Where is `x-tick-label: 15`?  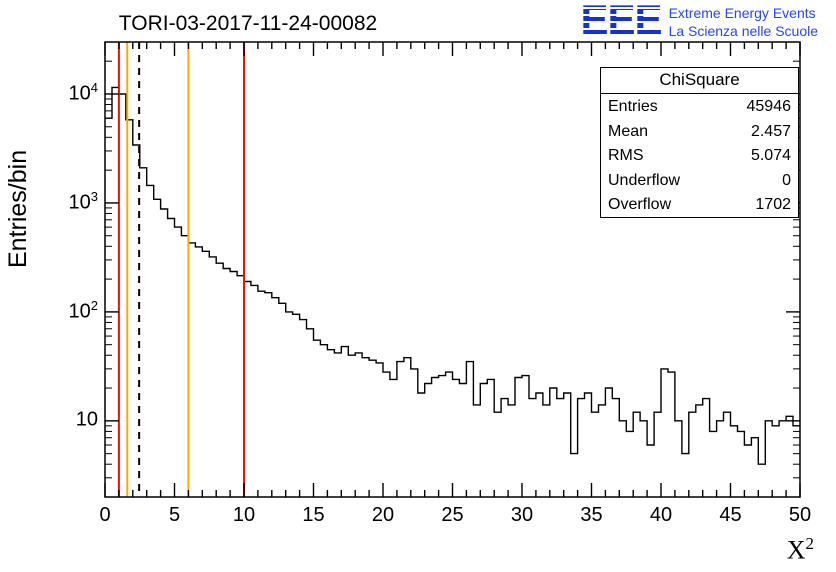 x-tick-label: 15 is located at coordinates (313, 515).